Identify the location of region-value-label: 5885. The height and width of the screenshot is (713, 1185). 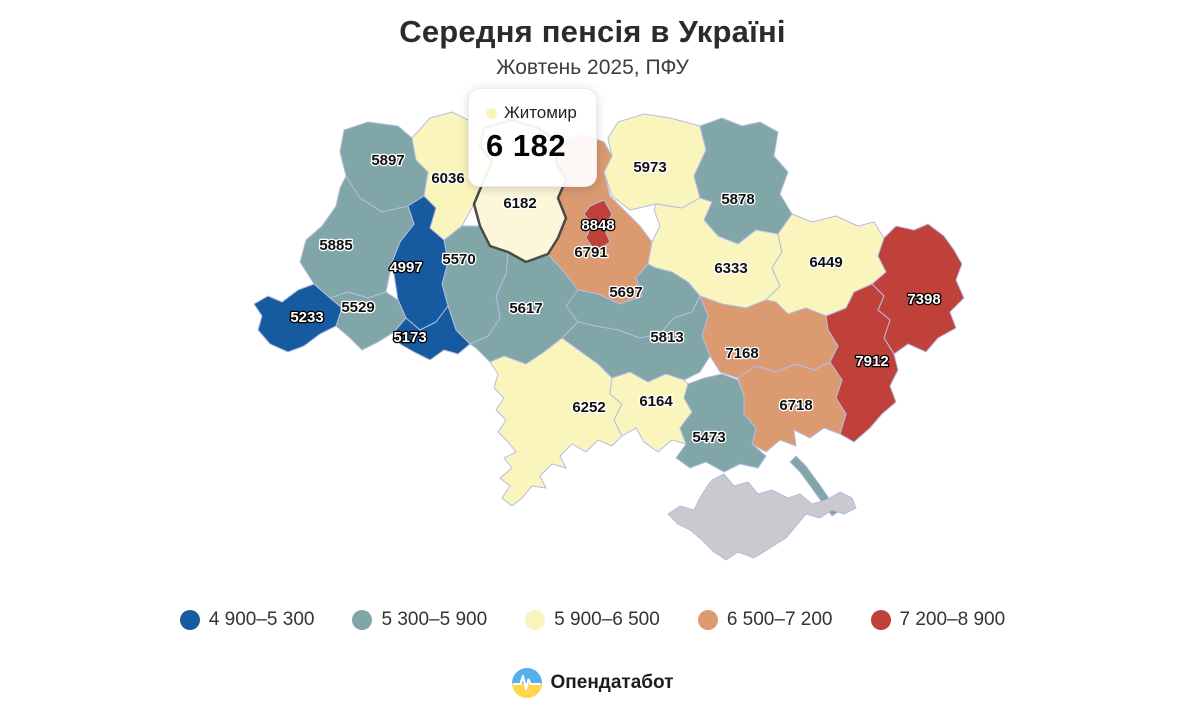
(335, 245).